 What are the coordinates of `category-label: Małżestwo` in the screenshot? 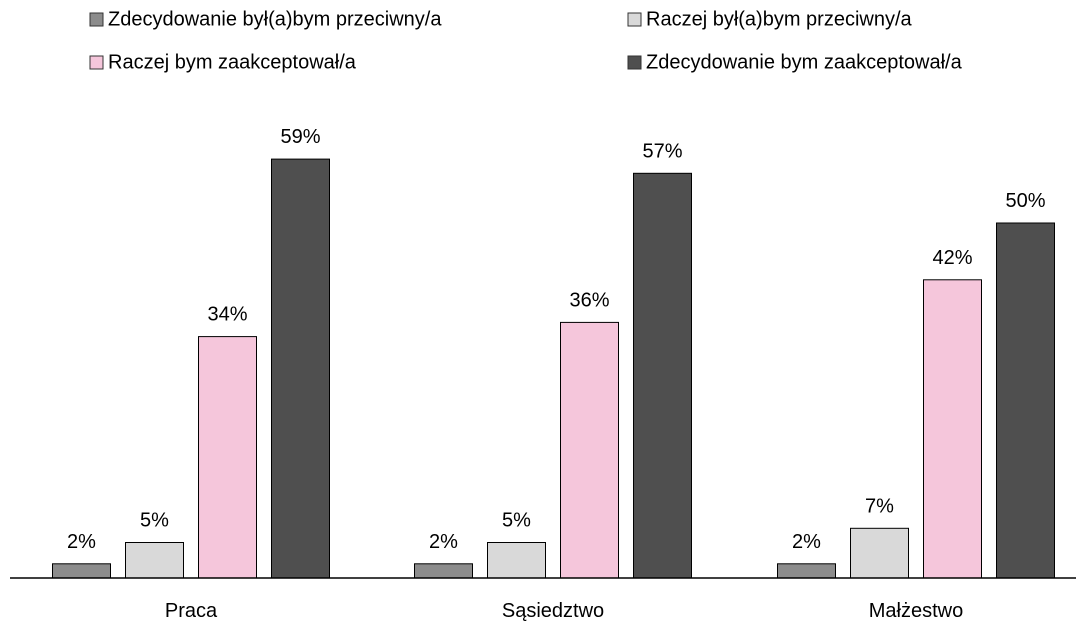 It's located at (916, 611).